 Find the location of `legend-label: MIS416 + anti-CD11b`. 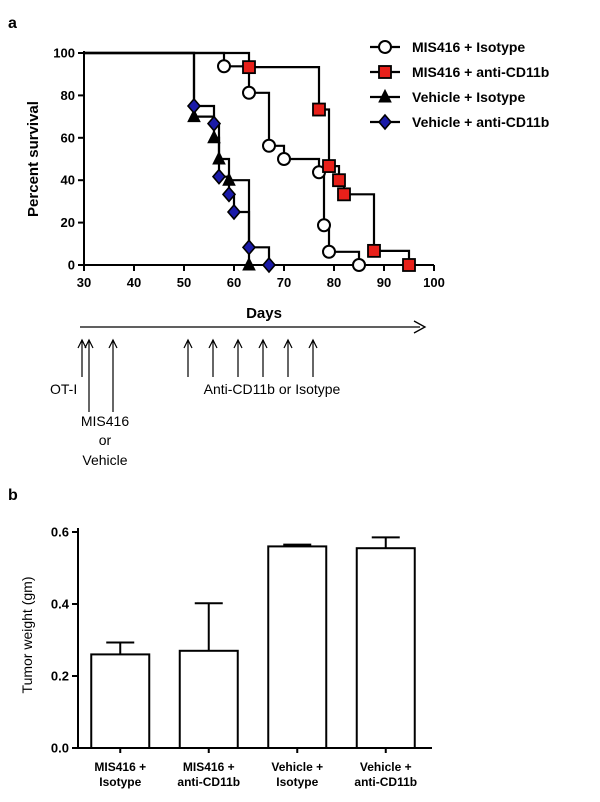

legend-label: MIS416 + anti-CD11b is located at coordinates (480, 72).